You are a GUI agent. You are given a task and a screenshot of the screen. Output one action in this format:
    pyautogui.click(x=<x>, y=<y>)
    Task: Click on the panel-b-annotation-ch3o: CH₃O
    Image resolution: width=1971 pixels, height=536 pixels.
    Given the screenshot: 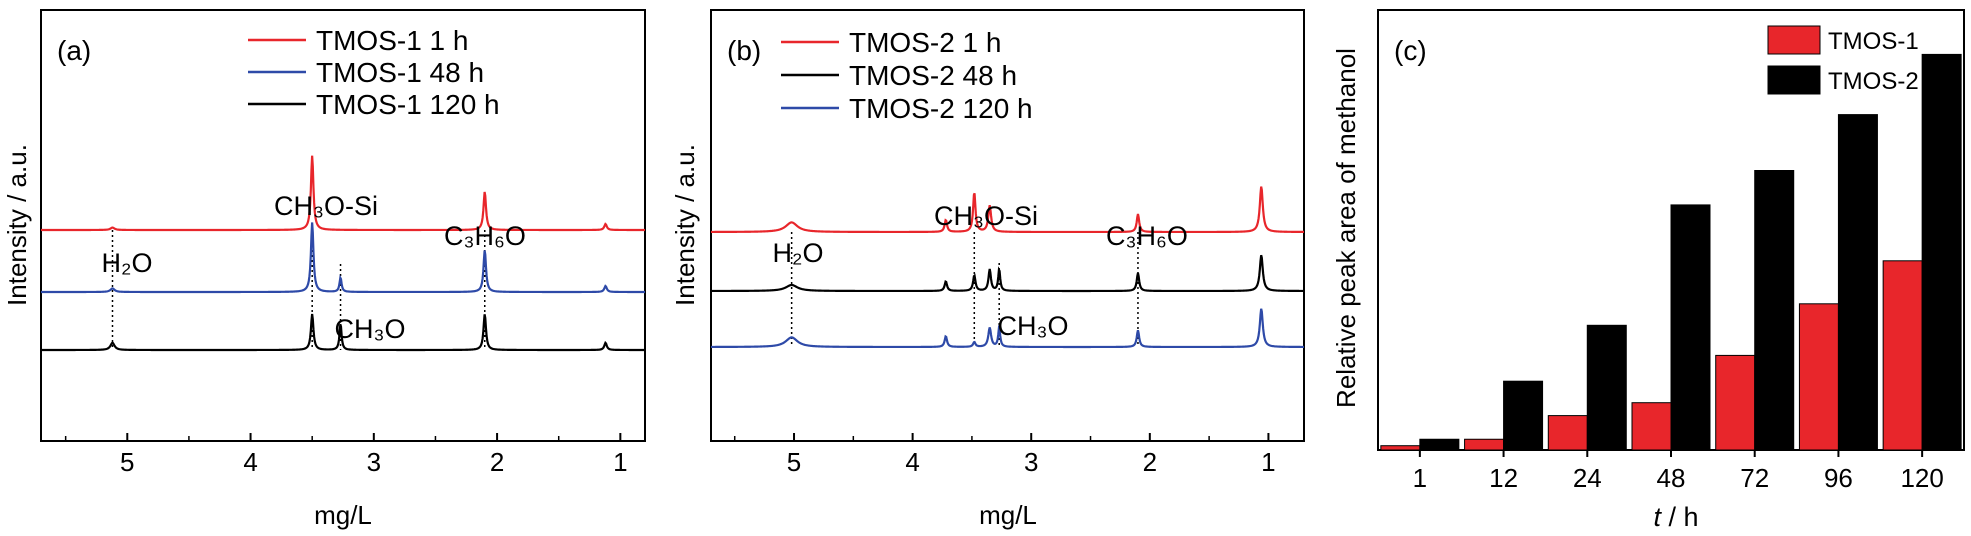 What is the action you would take?
    pyautogui.click(x=1033, y=326)
    